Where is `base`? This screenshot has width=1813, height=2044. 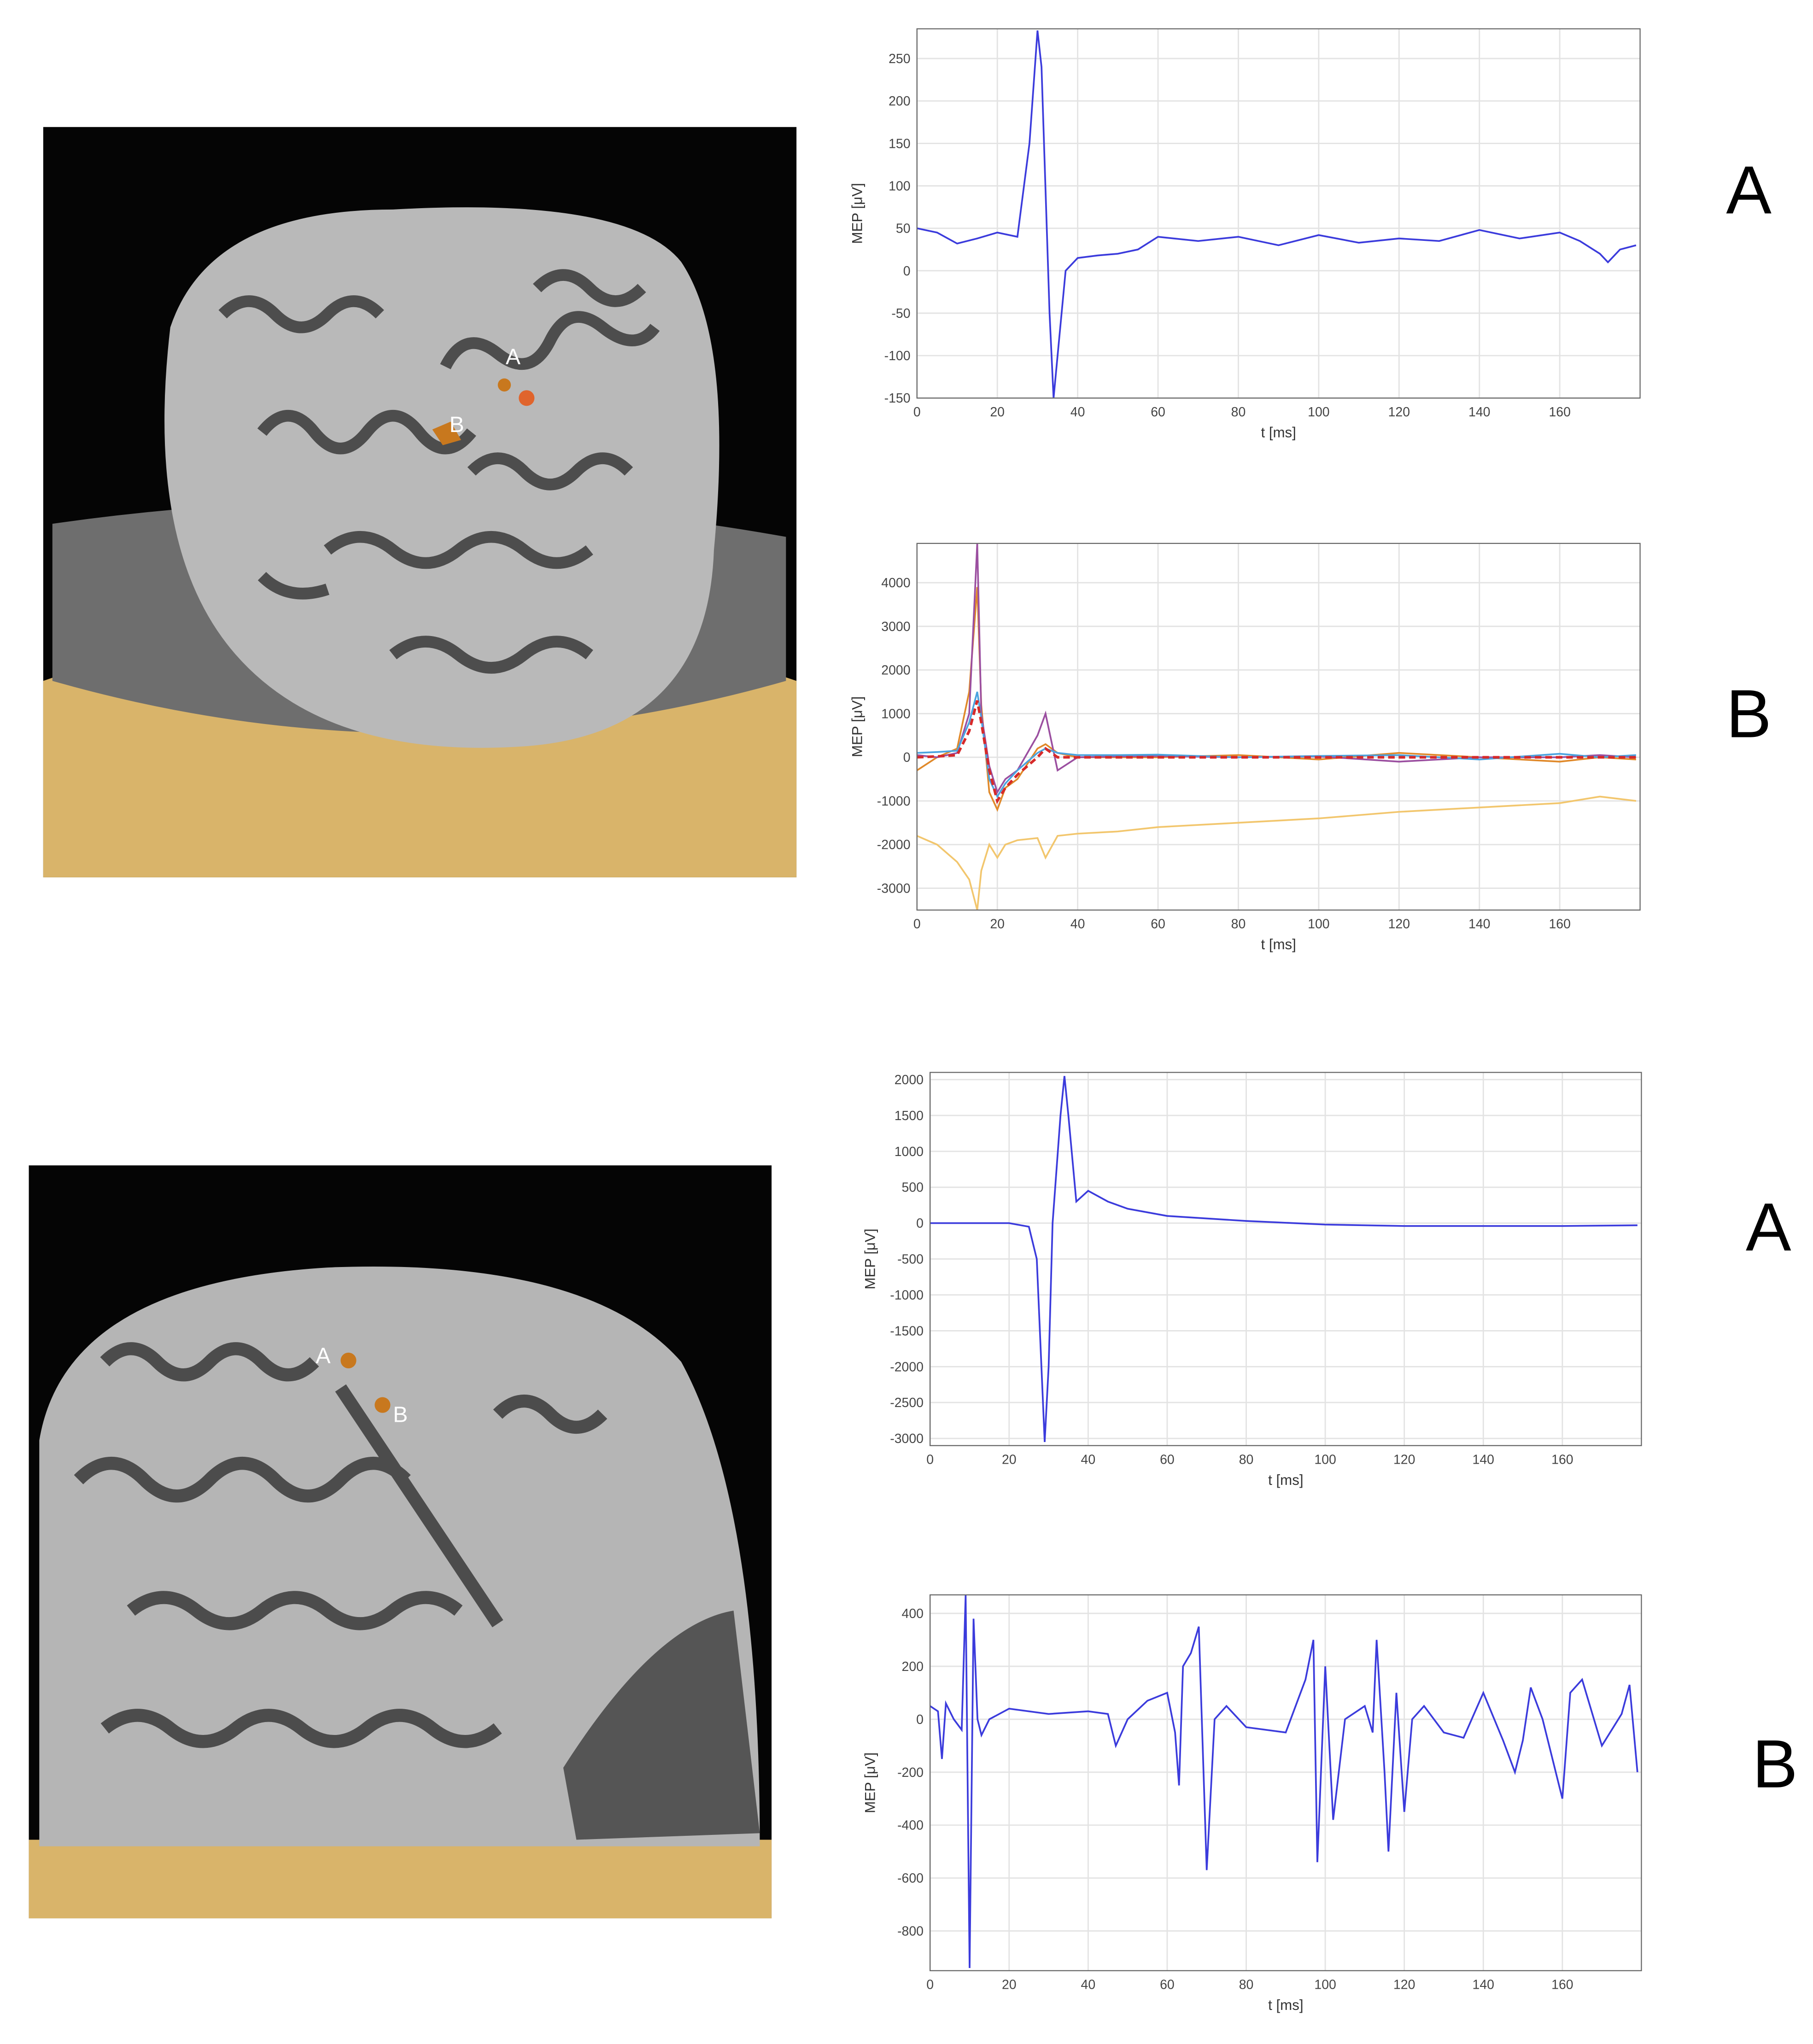
base is located at coordinates (401, 1880).